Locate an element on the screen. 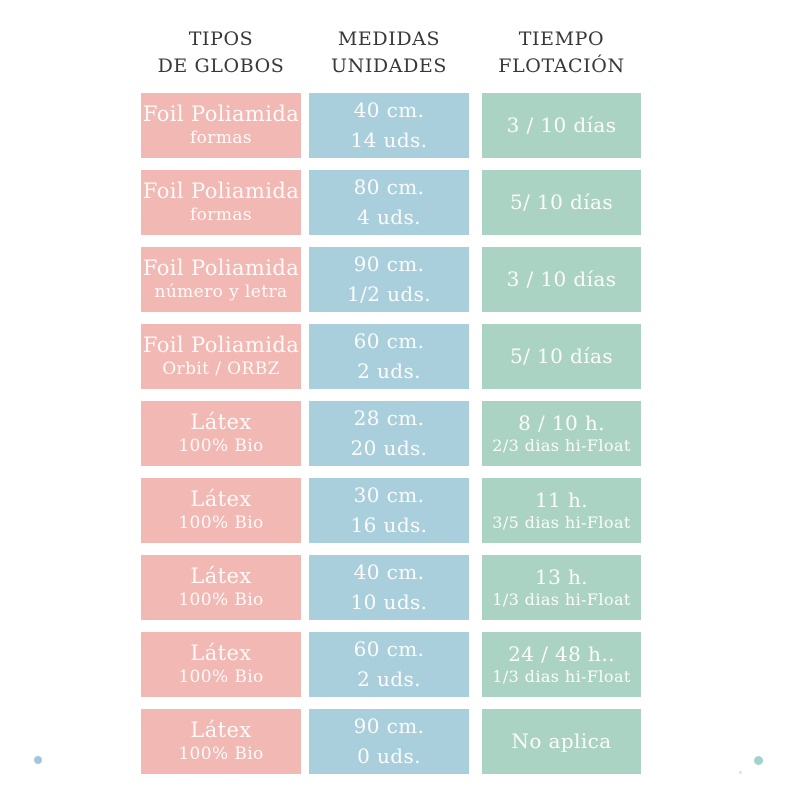 This screenshot has width=800, height=800. measure-cell: 40 cm. 14 uds. is located at coordinates (389, 125).